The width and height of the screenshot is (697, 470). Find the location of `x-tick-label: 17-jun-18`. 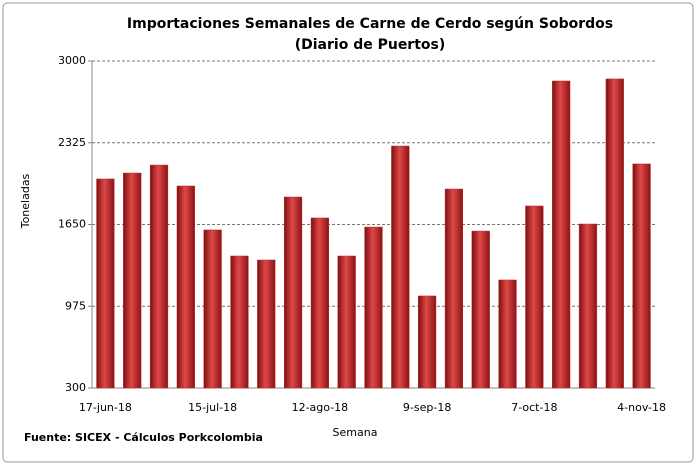

x-tick-label: 17-jun-18 is located at coordinates (105, 407).